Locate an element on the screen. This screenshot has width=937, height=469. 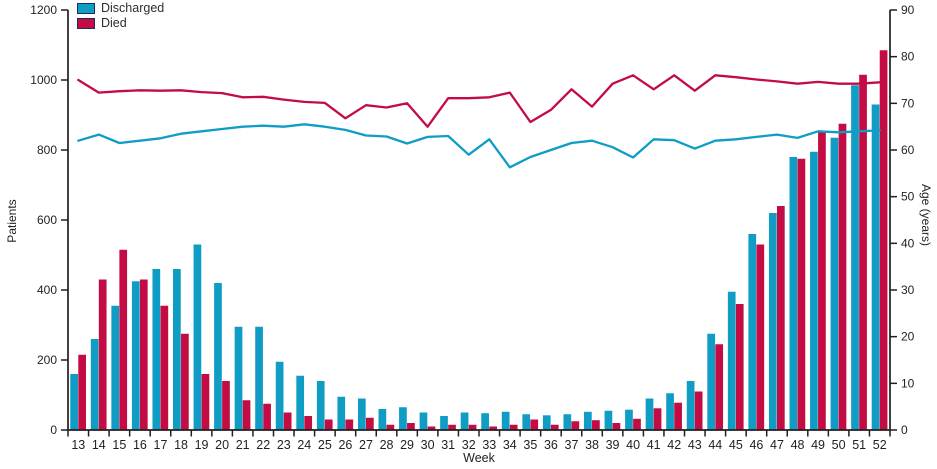
y-right-tick-label: 80 is located at coordinates (908, 57).